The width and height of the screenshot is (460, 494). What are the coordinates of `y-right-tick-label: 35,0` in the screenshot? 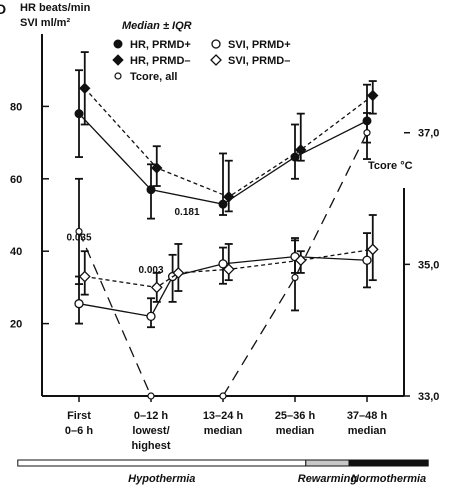 It's located at (428, 265).